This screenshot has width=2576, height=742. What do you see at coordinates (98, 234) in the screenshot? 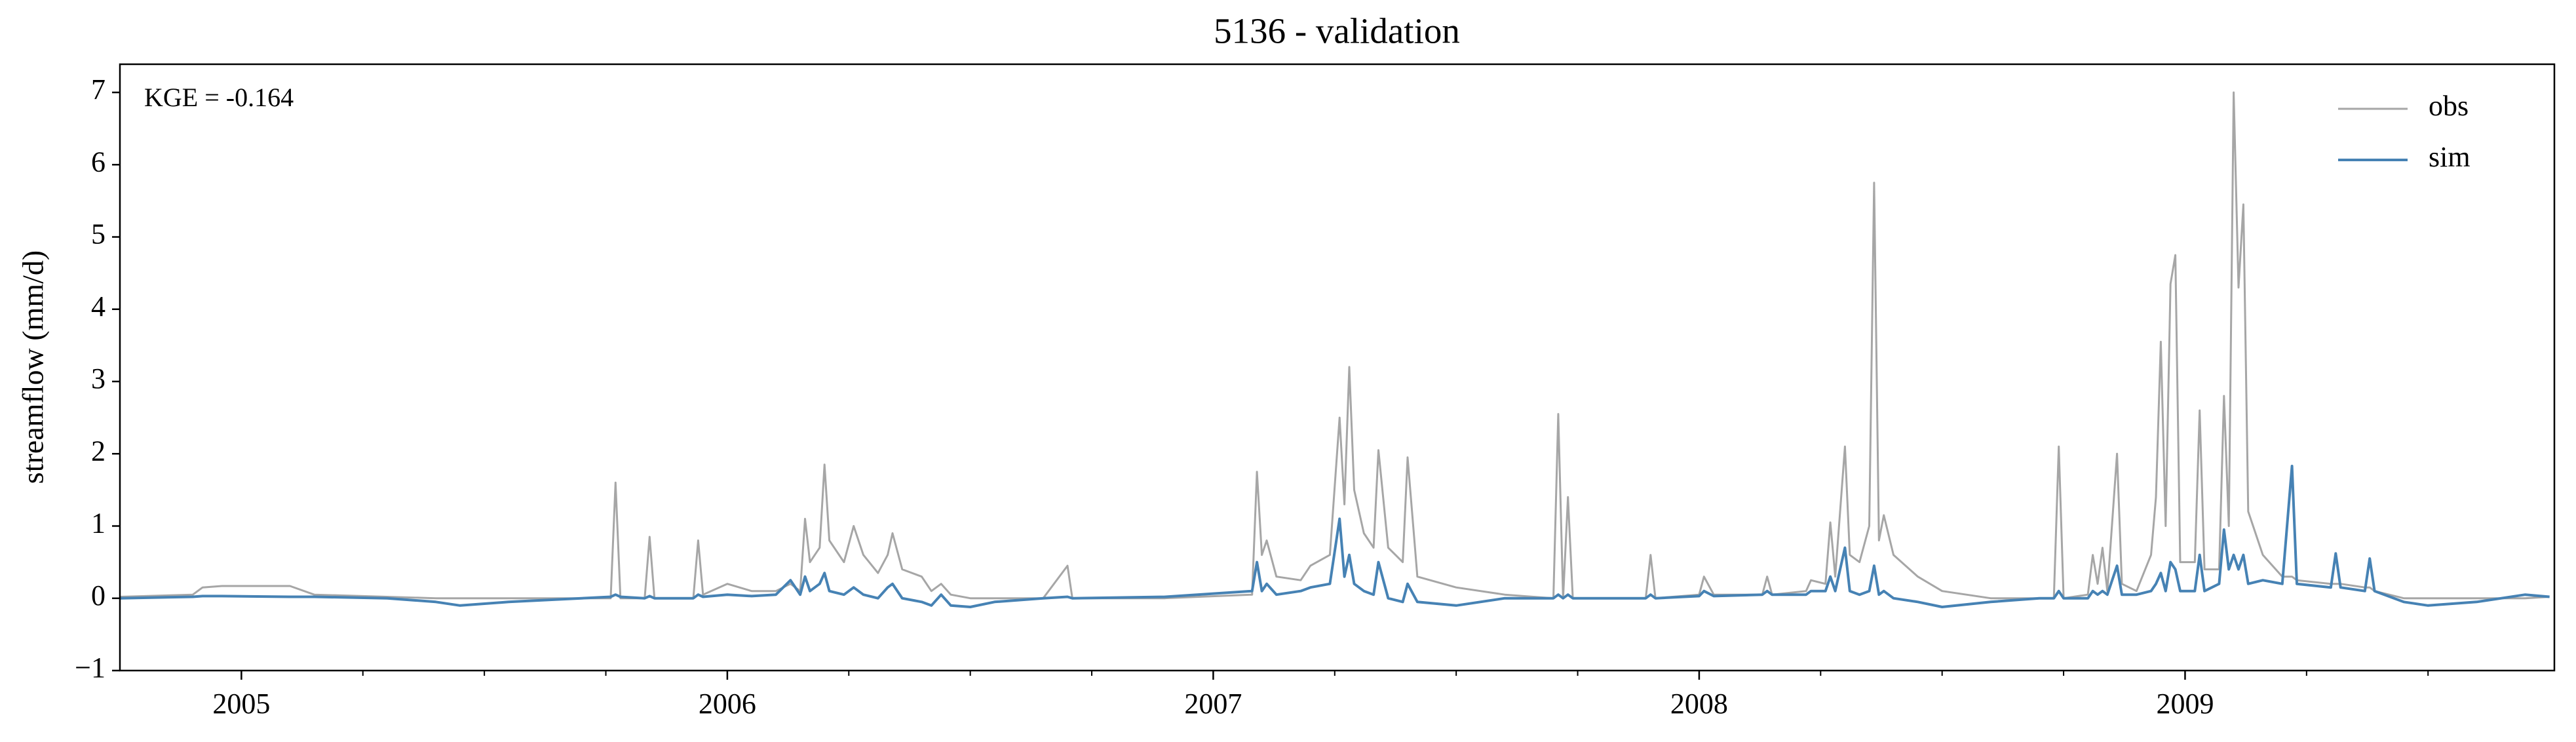
I see `y-tick-label: 5` at bounding box center [98, 234].